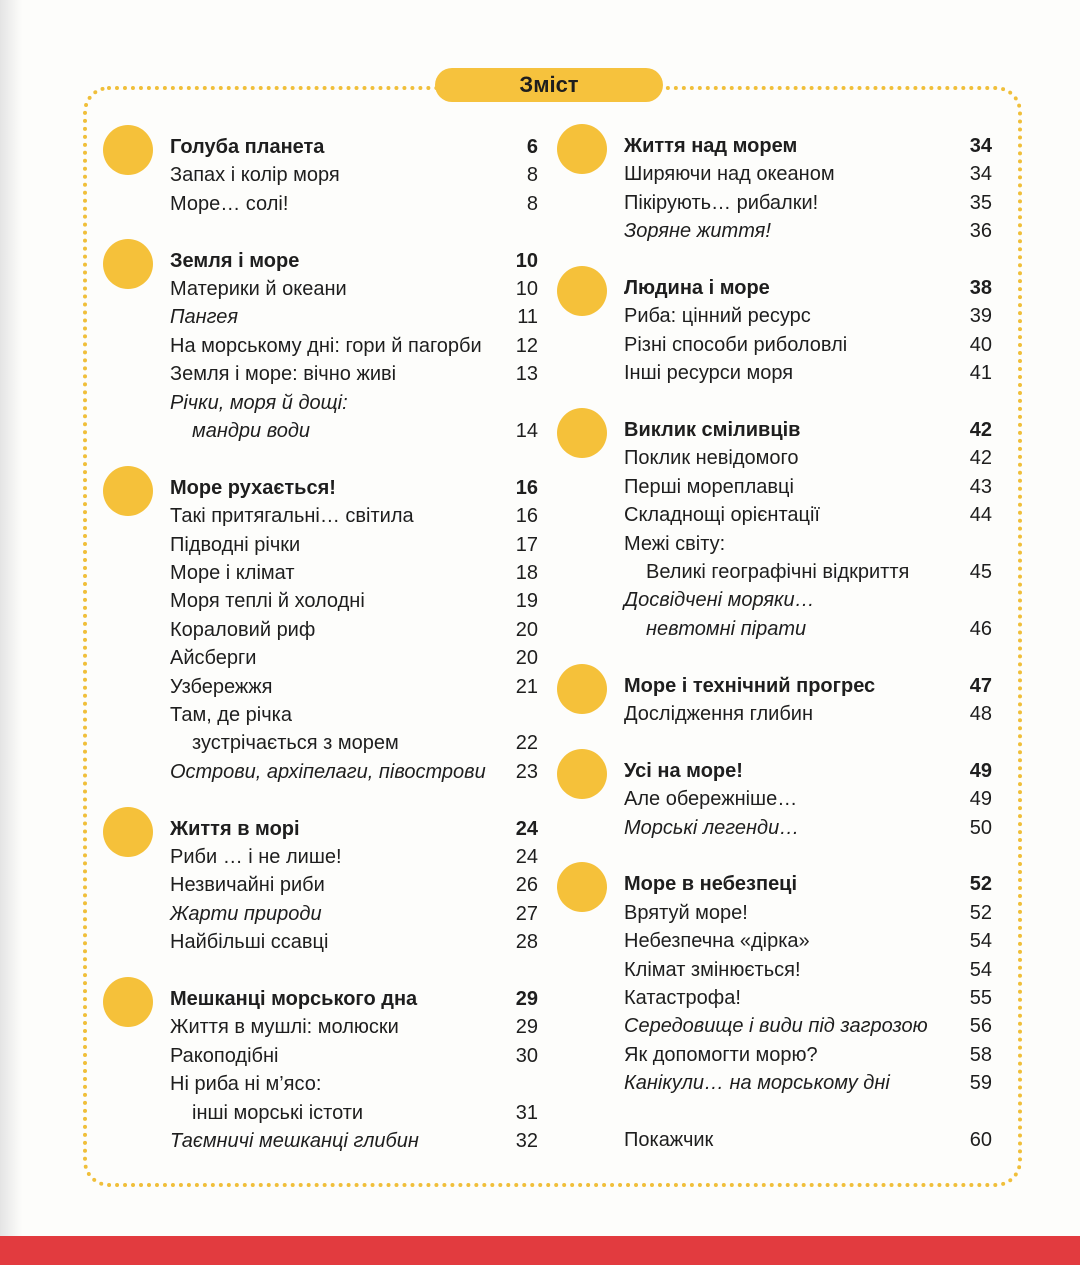 The height and width of the screenshot is (1265, 1080). Describe the element at coordinates (328, 771) in the screenshot. I see `entry-title: Острови, архіпелаги, півострови` at that location.